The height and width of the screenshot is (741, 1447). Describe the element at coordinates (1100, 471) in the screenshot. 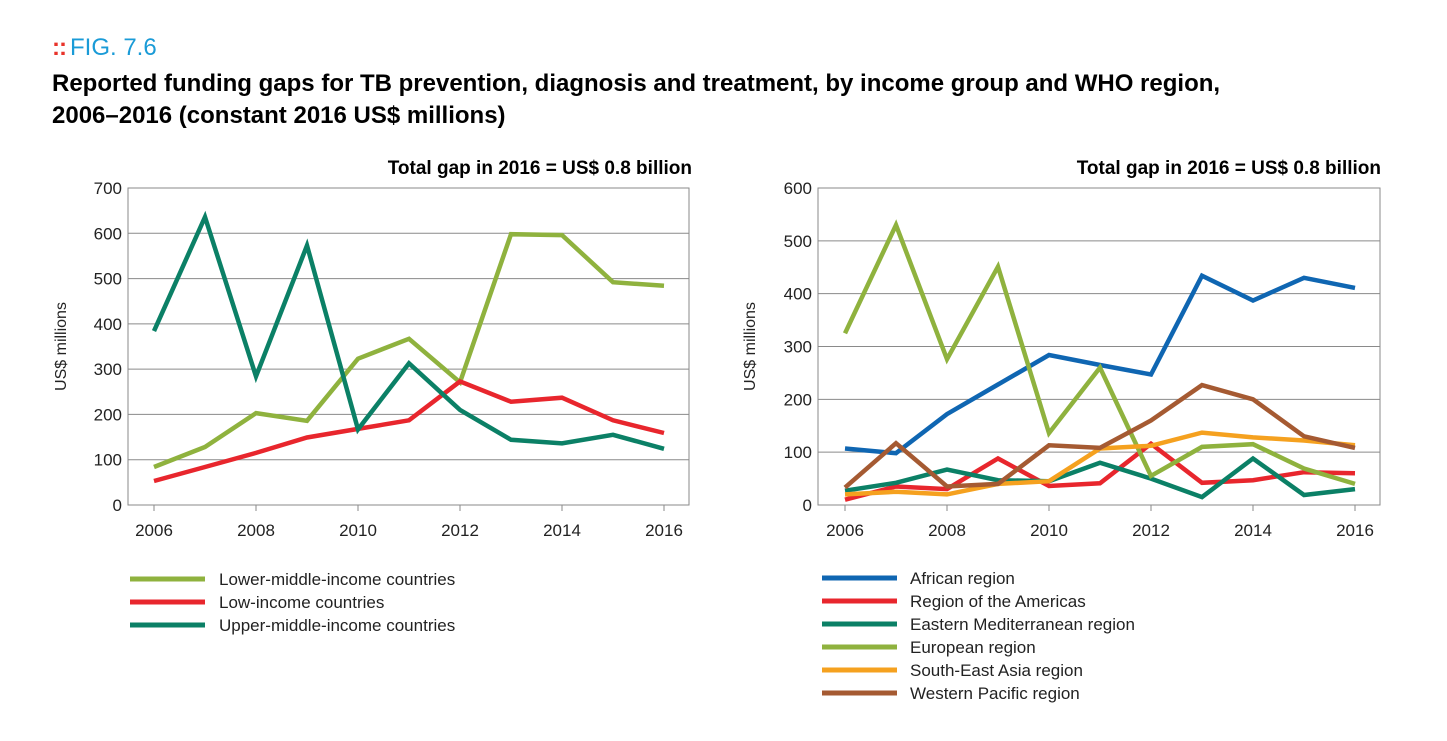

I see `chart2-series-line-region-of-the-americas` at that location.